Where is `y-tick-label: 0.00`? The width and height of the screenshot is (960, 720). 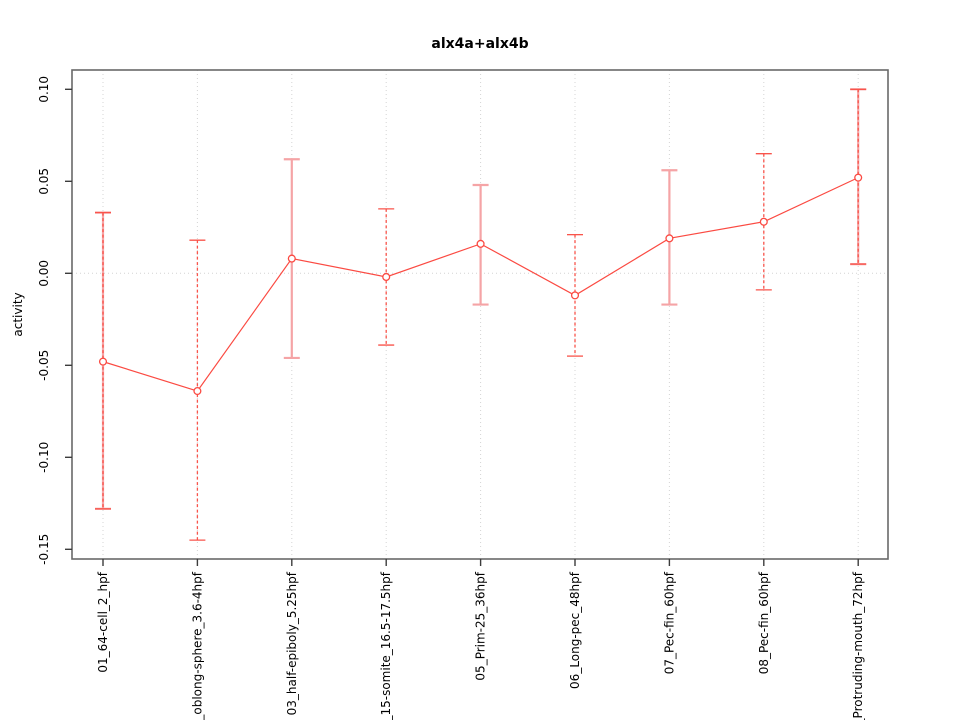 y-tick-label: 0.00 is located at coordinates (44, 273).